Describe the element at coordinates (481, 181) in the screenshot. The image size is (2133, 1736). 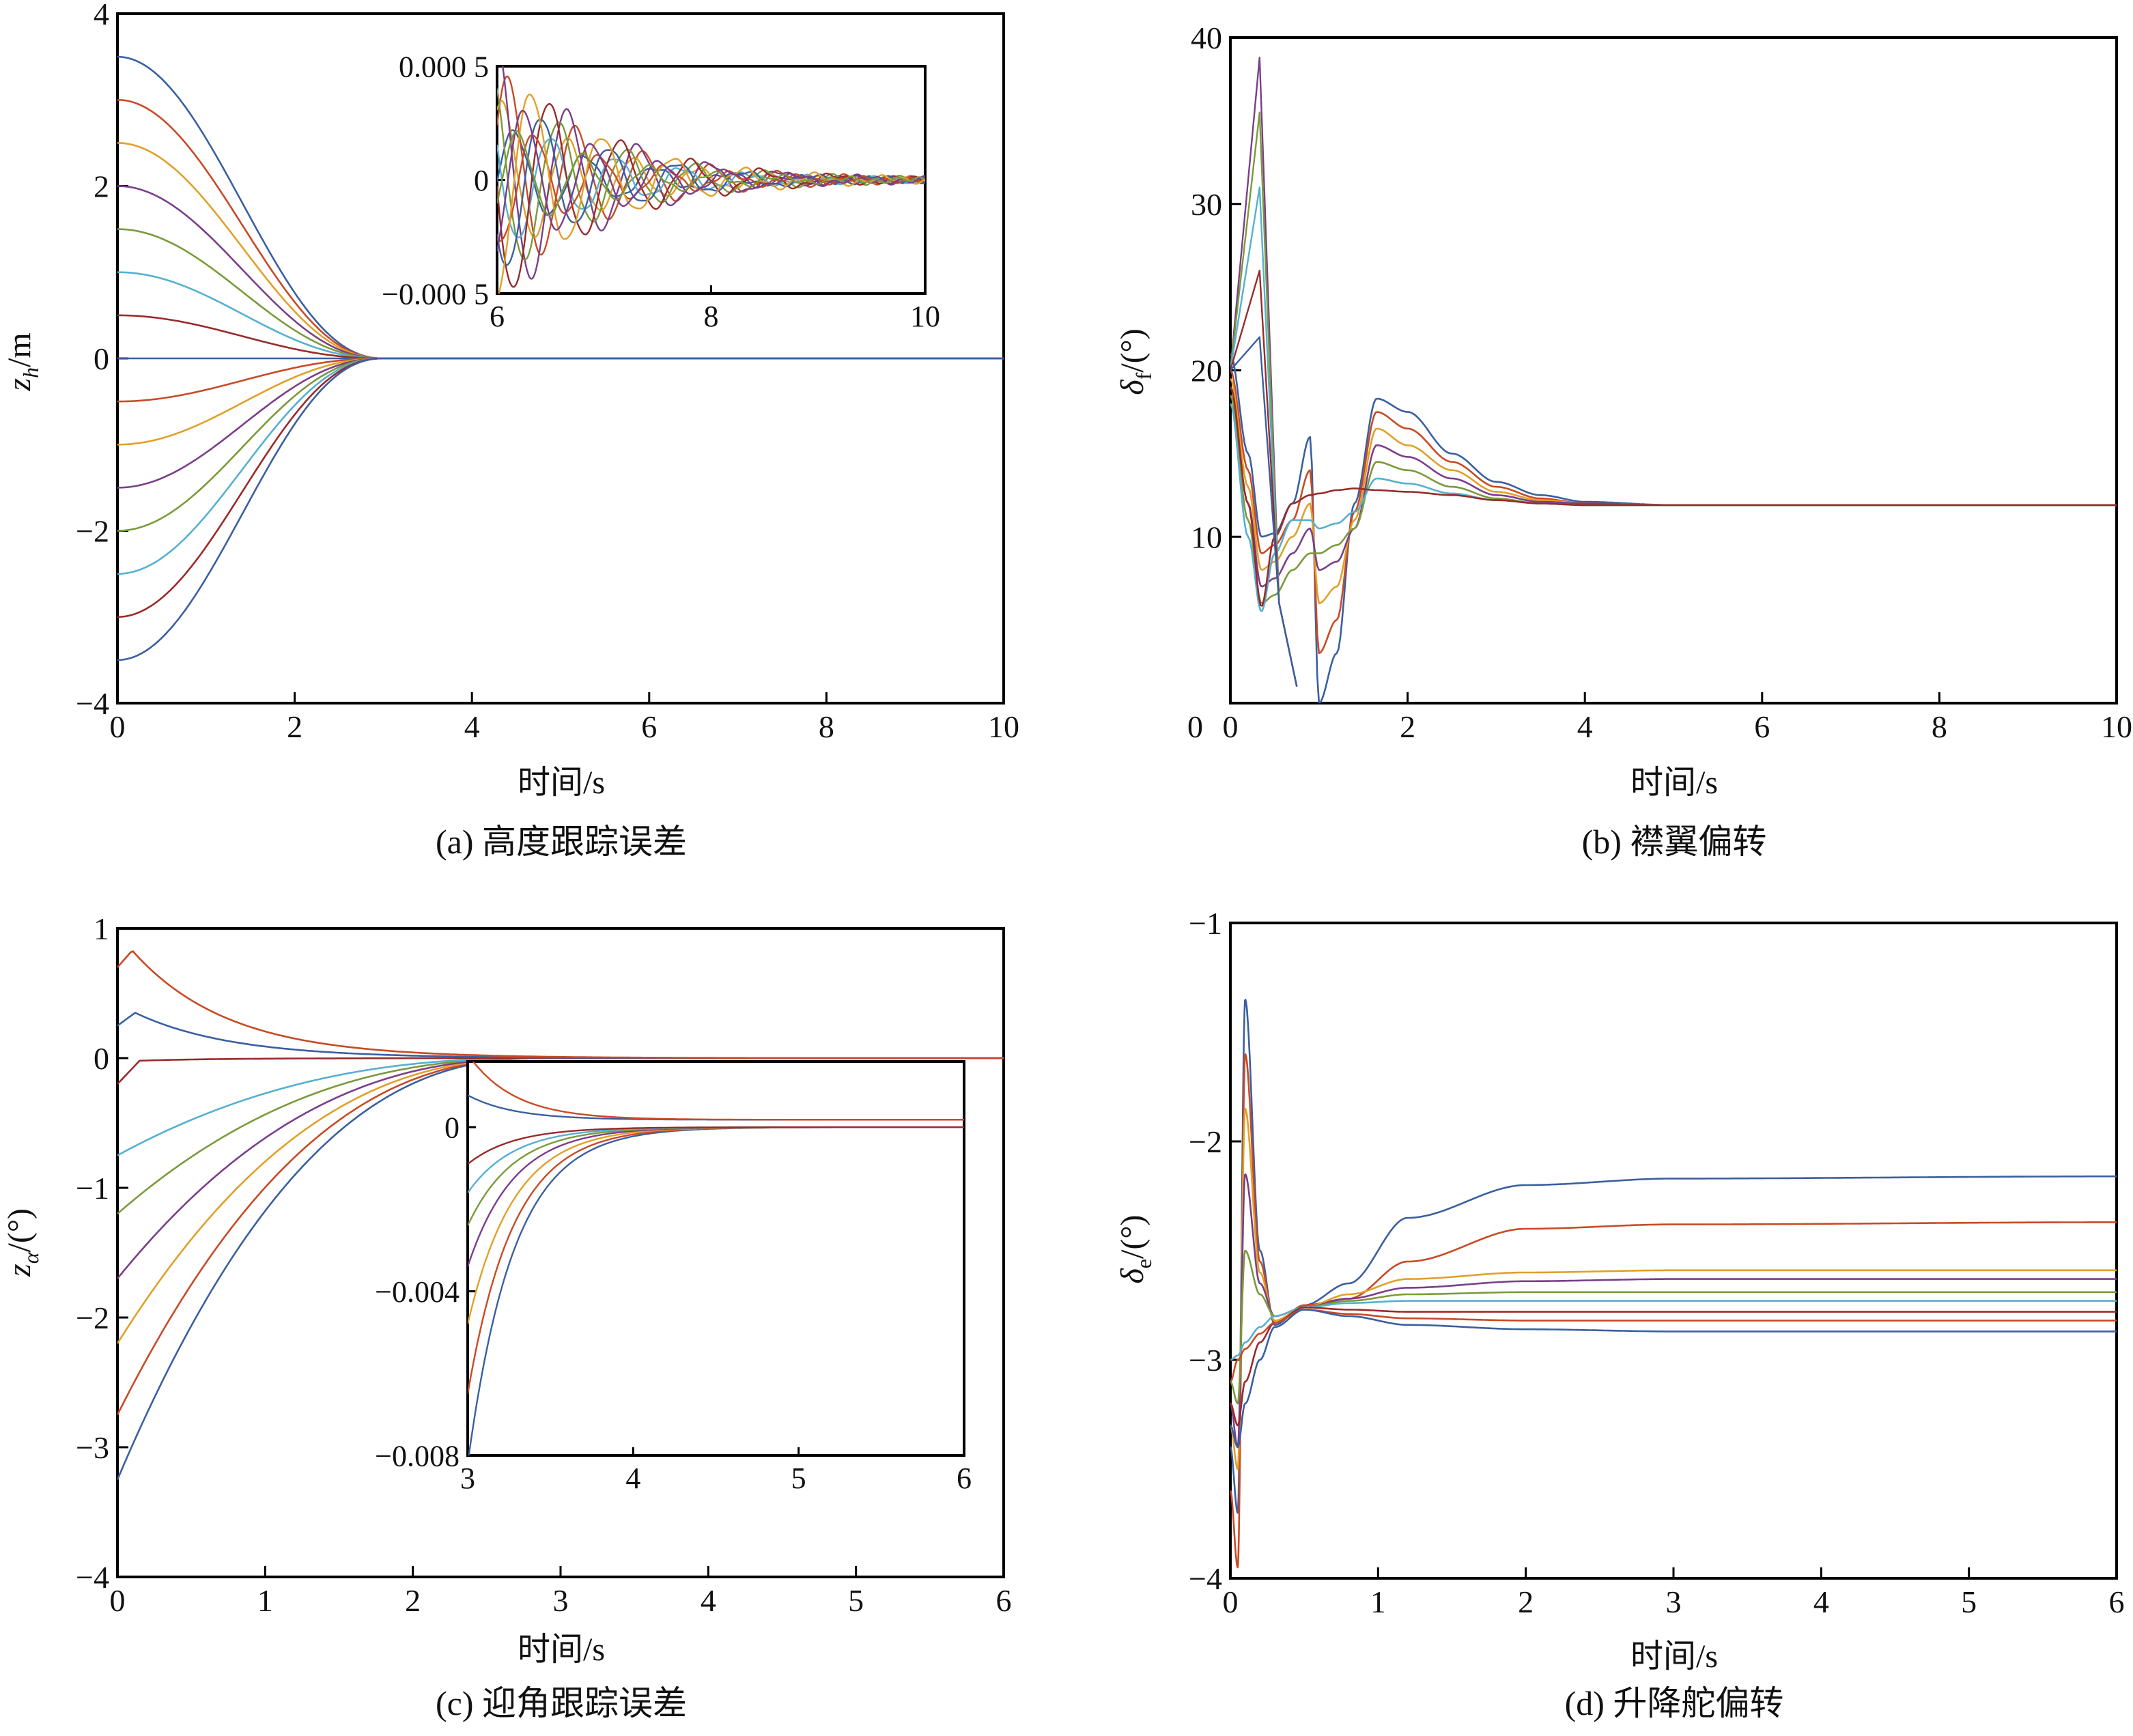
I see `panel-a-inset-ytick-label: 0` at that location.